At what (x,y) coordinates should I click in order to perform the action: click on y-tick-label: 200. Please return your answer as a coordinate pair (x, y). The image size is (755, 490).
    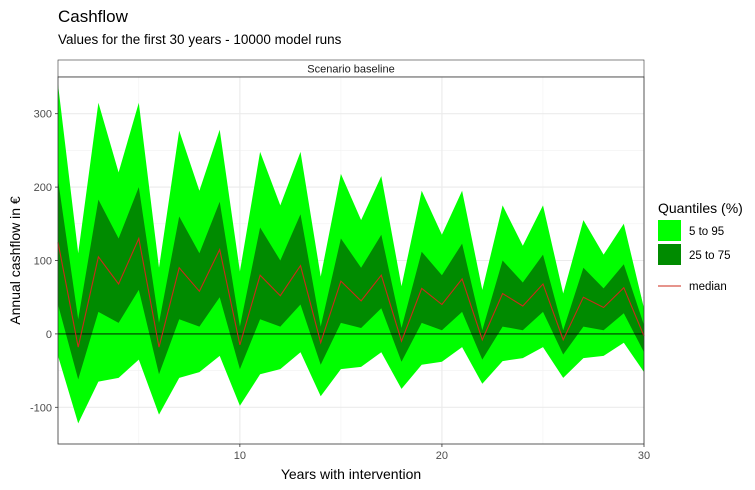
    Looking at the image, I should click on (43, 188).